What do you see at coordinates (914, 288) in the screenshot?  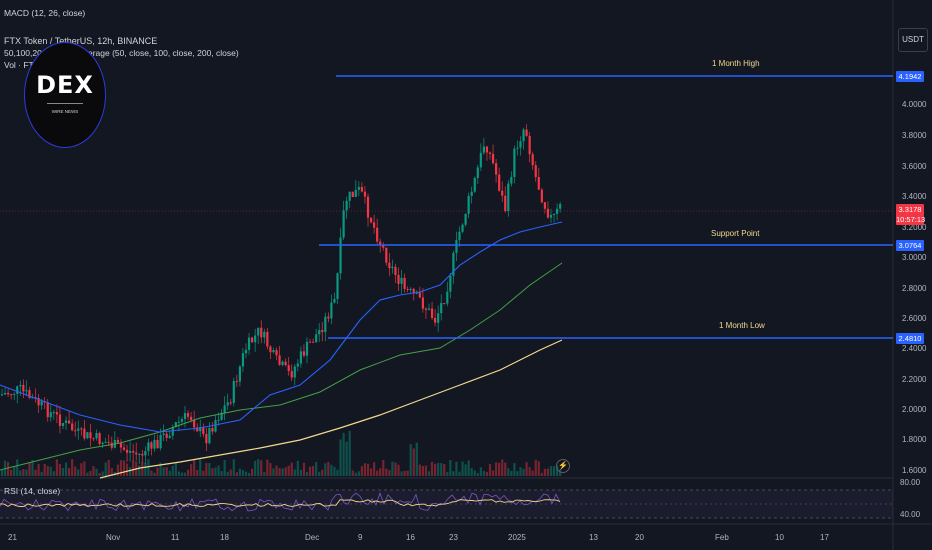 I see `price-axis-label: 2.8000` at bounding box center [914, 288].